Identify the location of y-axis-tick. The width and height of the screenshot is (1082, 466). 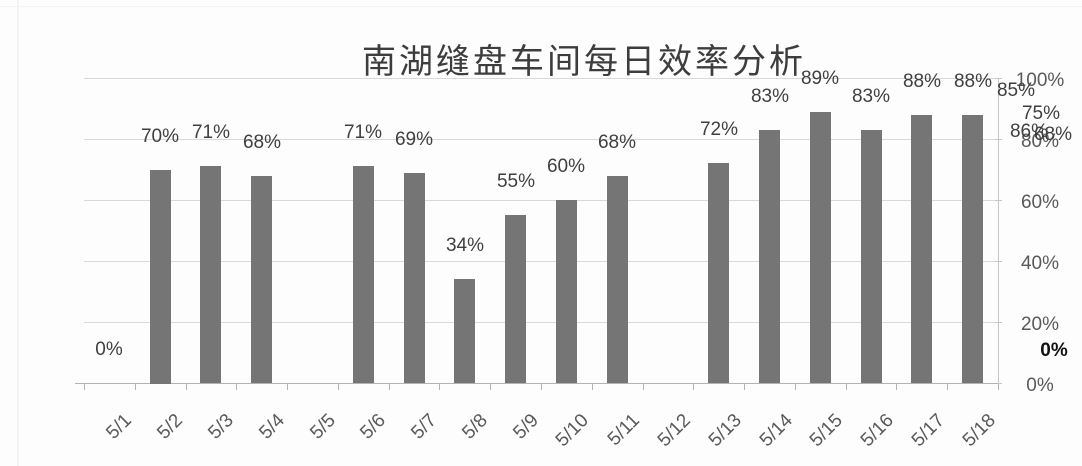
(998, 383).